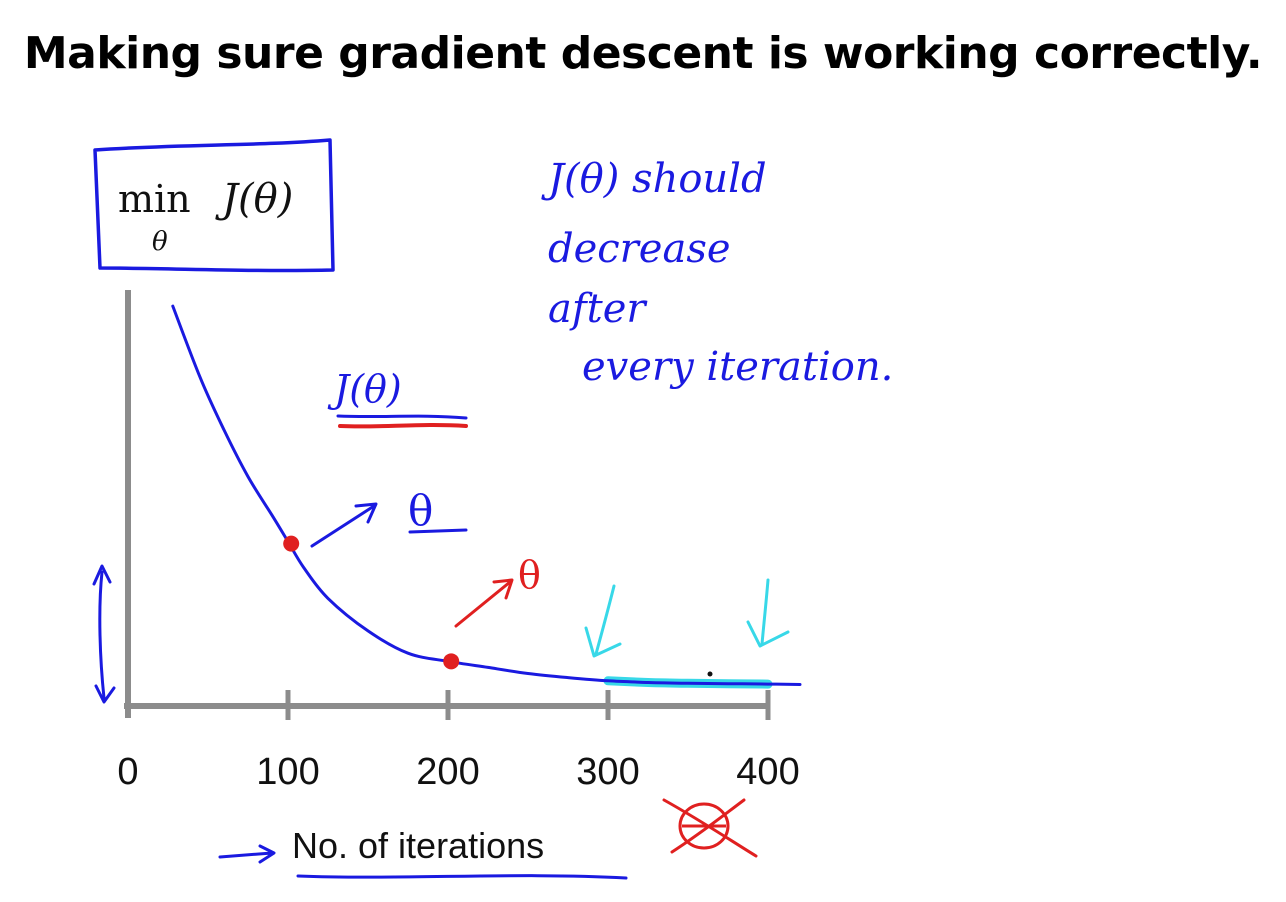  What do you see at coordinates (127, 772) in the screenshot?
I see `x-tick-label-0: 0` at bounding box center [127, 772].